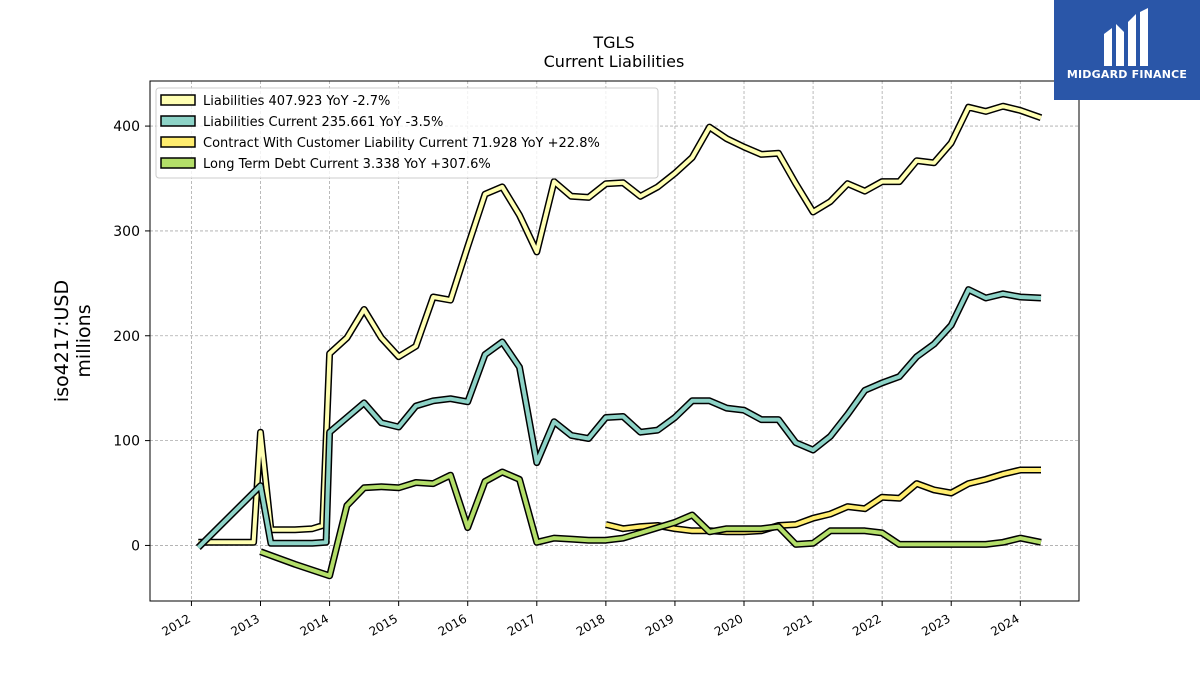 The height and width of the screenshot is (675, 1200). I want to click on x-tick-label: 2018, so click(590, 624).